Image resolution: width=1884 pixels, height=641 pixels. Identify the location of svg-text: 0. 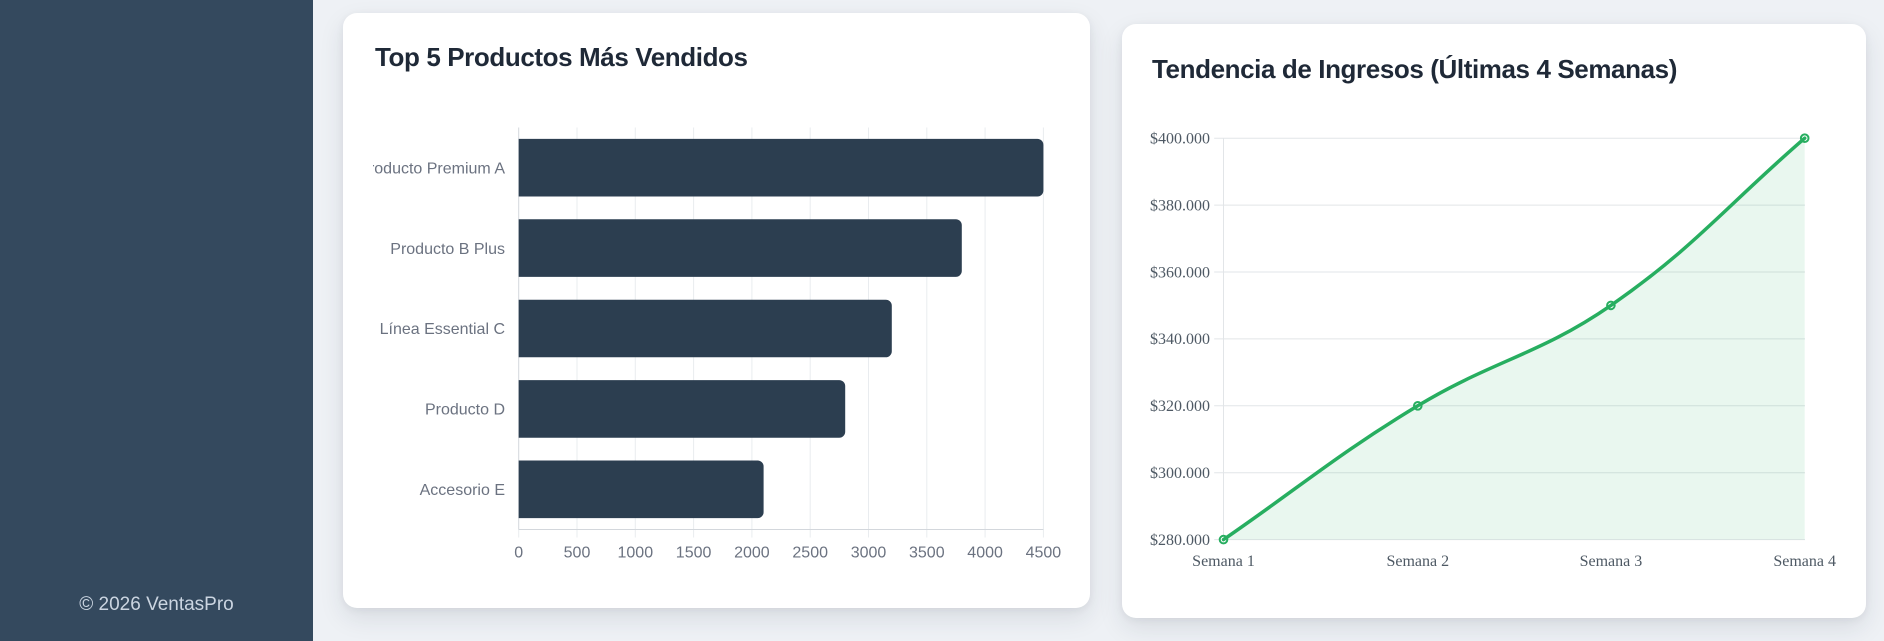
(518, 553).